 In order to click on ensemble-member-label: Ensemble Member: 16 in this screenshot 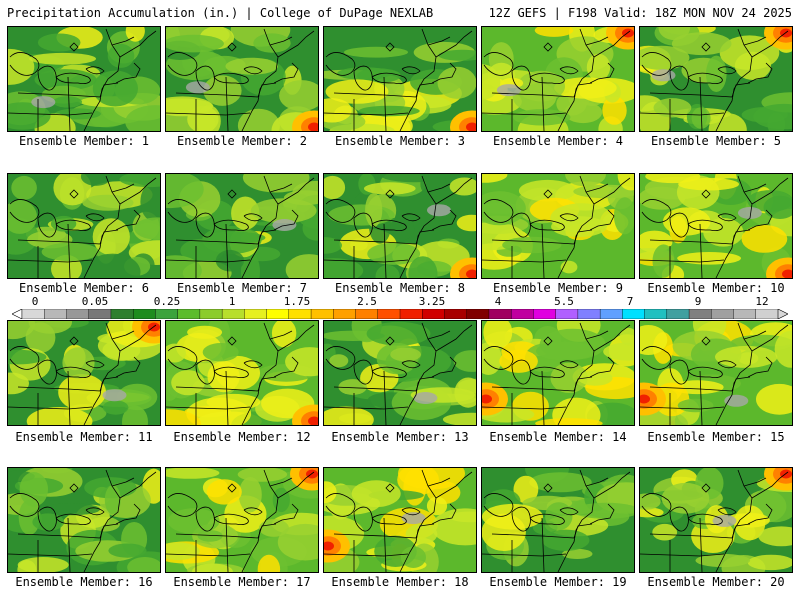, I will do `click(84, 582)`.